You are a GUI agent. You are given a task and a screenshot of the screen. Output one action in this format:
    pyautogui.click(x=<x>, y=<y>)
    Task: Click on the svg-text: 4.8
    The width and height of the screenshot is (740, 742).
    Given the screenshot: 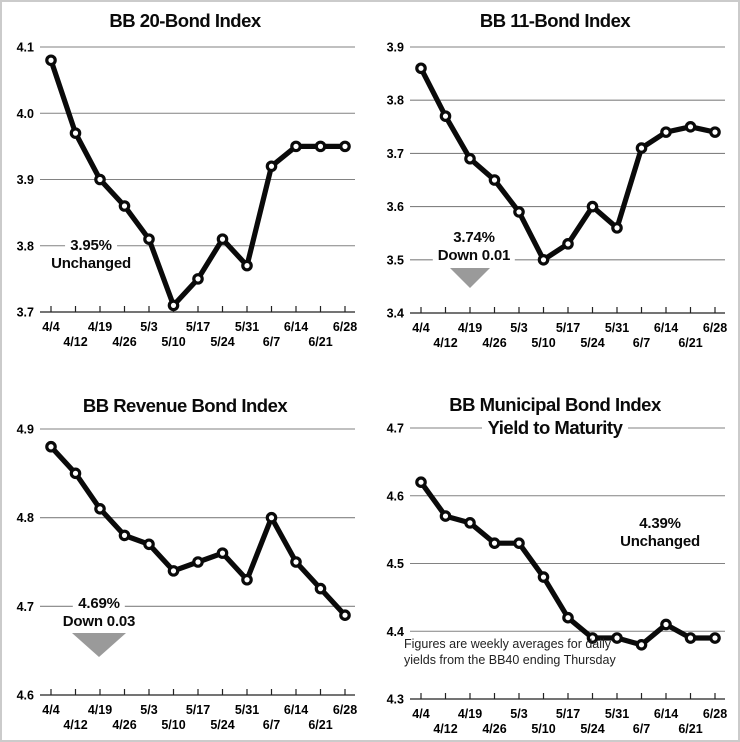 What is the action you would take?
    pyautogui.click(x=25, y=518)
    